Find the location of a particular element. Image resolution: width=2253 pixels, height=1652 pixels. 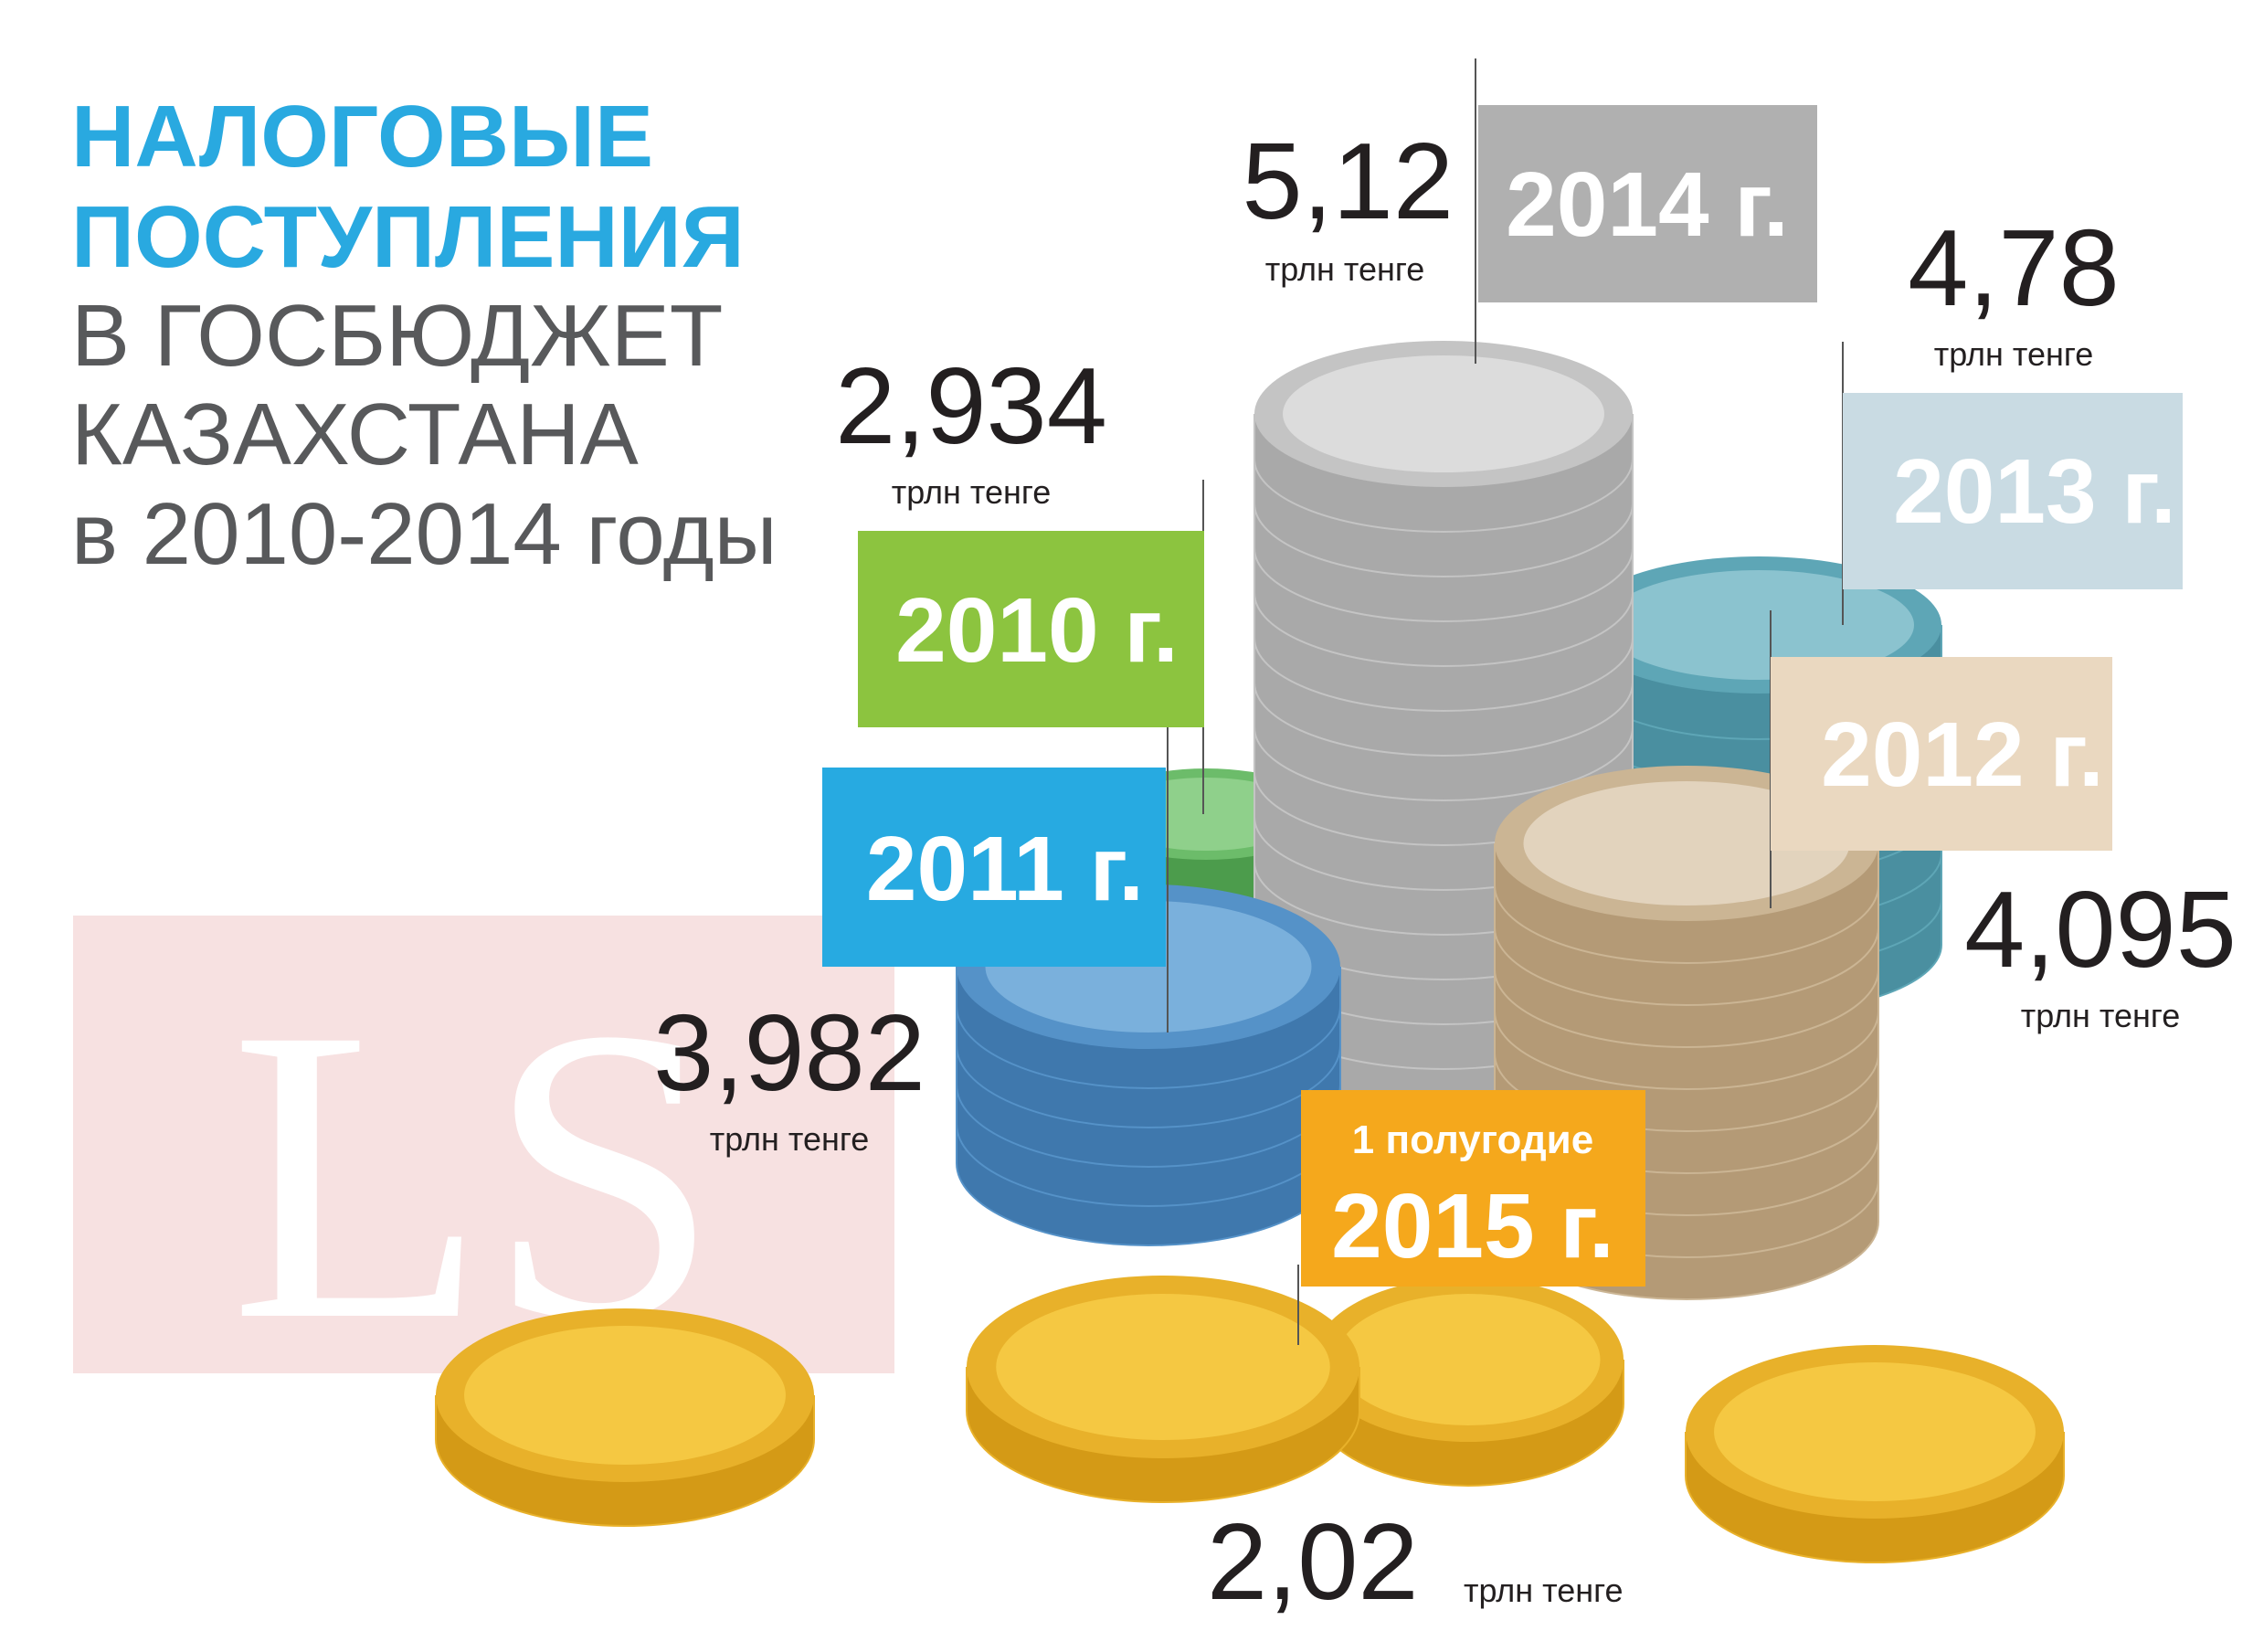

value: 4,78 is located at coordinates (2014, 268).